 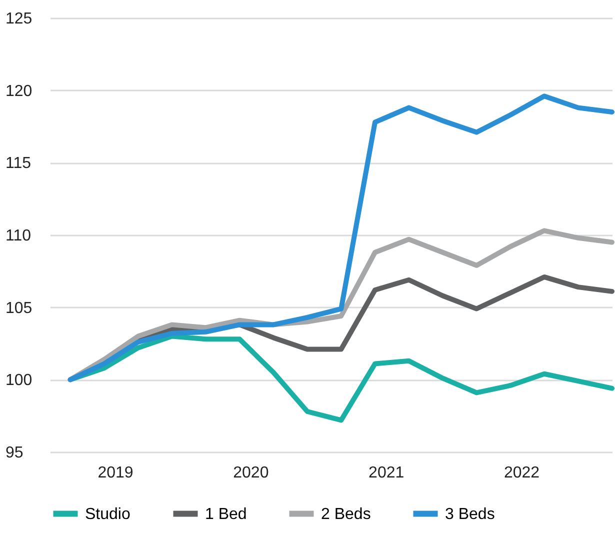 I want to click on x-tick-label: 2021, so click(x=386, y=473).